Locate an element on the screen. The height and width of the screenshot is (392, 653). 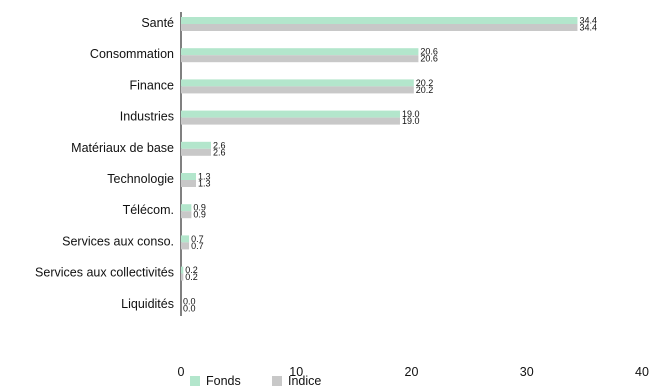
legend-swatch-indice is located at coordinates (277, 381).